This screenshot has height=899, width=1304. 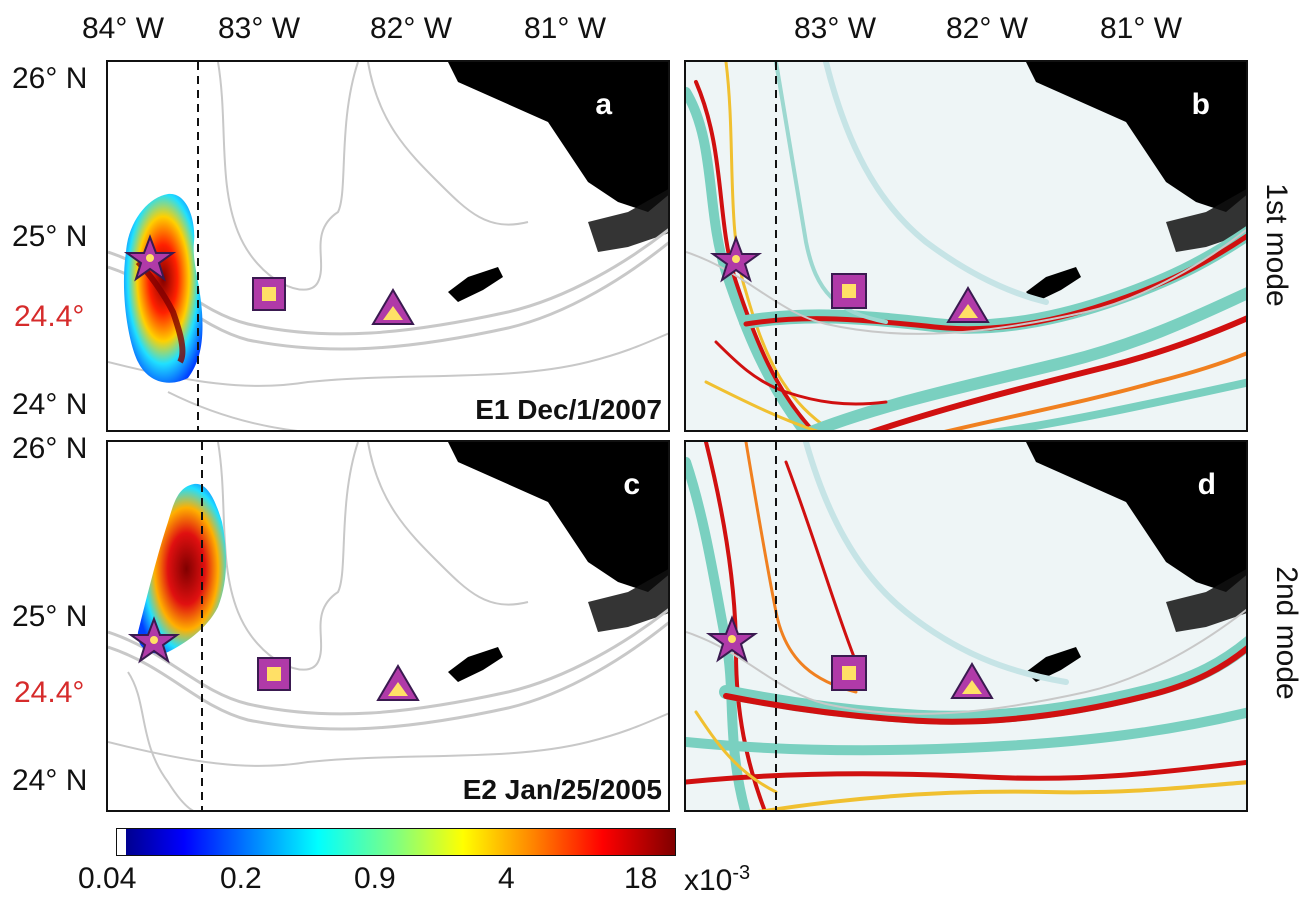 What do you see at coordinates (506, 878) in the screenshot?
I see `colorbar-tick-3: 4` at bounding box center [506, 878].